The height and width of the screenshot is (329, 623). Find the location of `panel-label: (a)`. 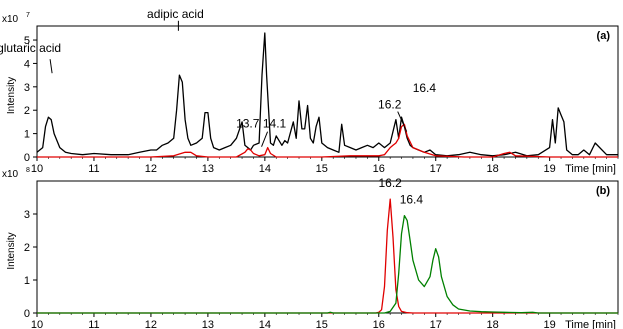

panel-label: (a) is located at coordinates (604, 36).